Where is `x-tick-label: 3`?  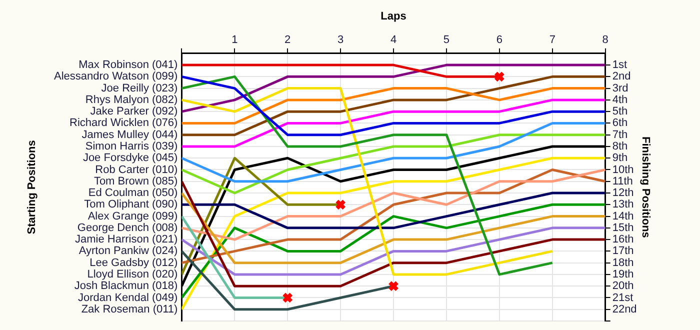
x-tick-label: 3 is located at coordinates (341, 40).